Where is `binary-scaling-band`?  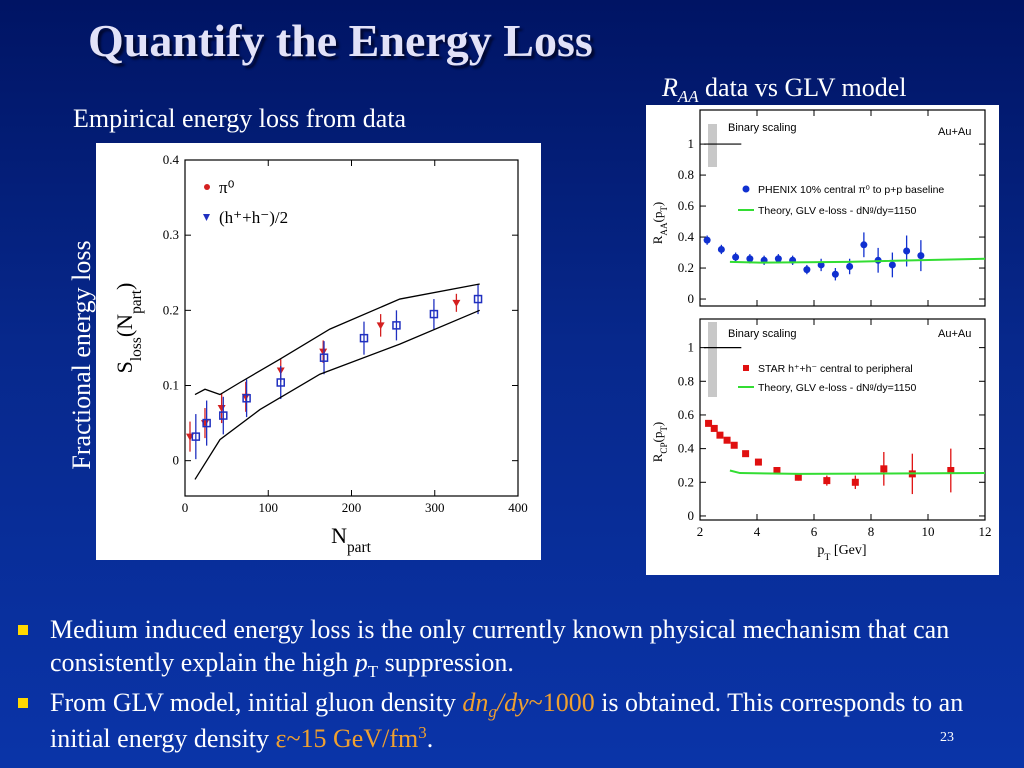 binary-scaling-band is located at coordinates (712, 359).